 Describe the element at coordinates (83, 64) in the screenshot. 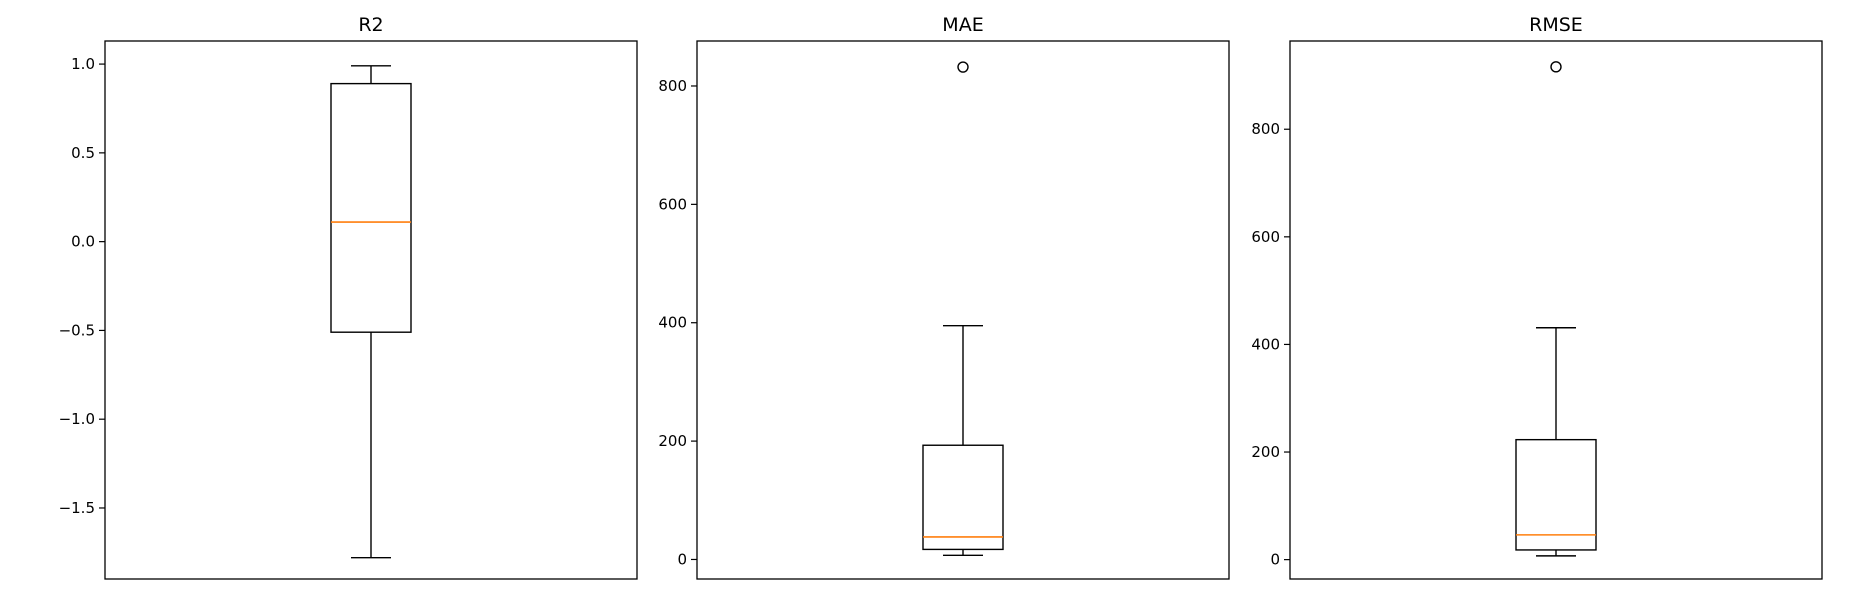

I see `y-tick-label: 1.0` at that location.